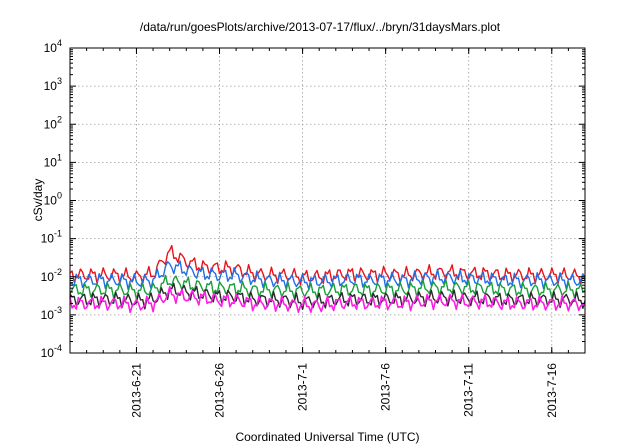  What do you see at coordinates (469, 390) in the screenshot?
I see `x-tick-label: 2013-7-11` at bounding box center [469, 390].